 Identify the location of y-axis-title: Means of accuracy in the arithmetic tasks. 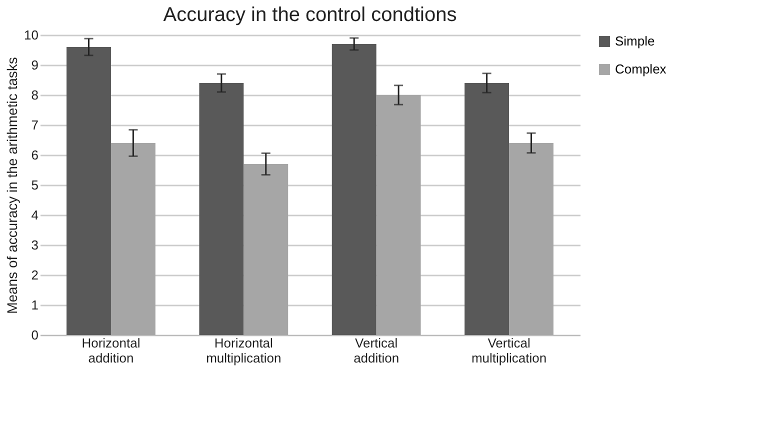
(12, 185).